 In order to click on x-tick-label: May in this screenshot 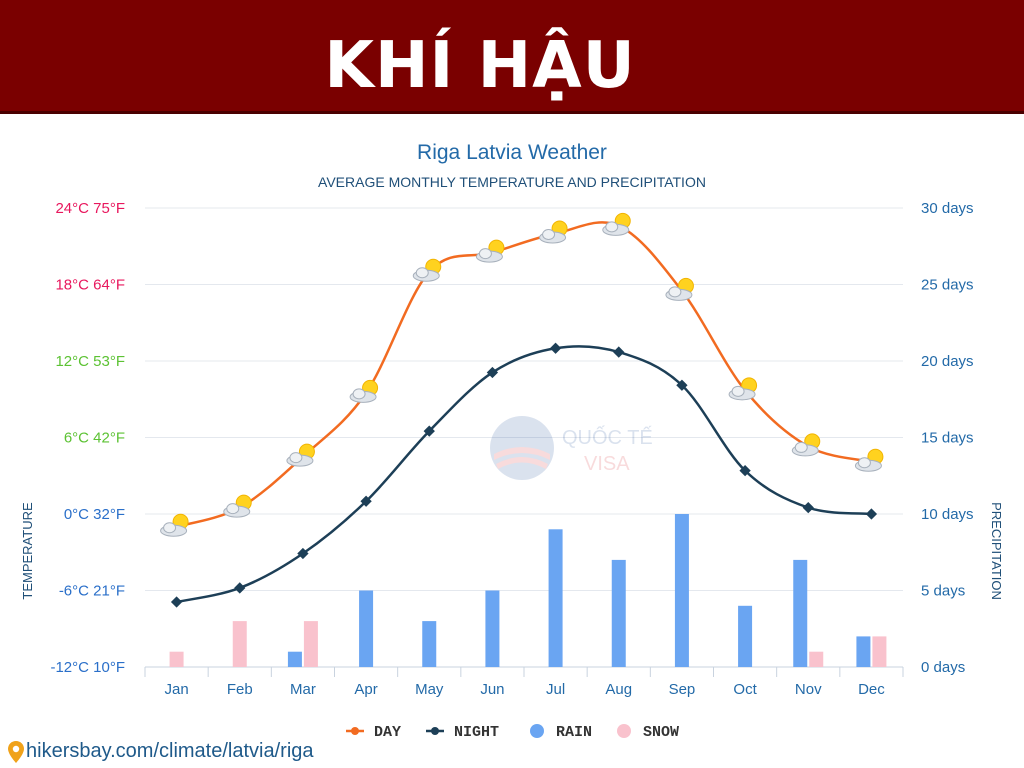, I will do `click(429, 689)`.